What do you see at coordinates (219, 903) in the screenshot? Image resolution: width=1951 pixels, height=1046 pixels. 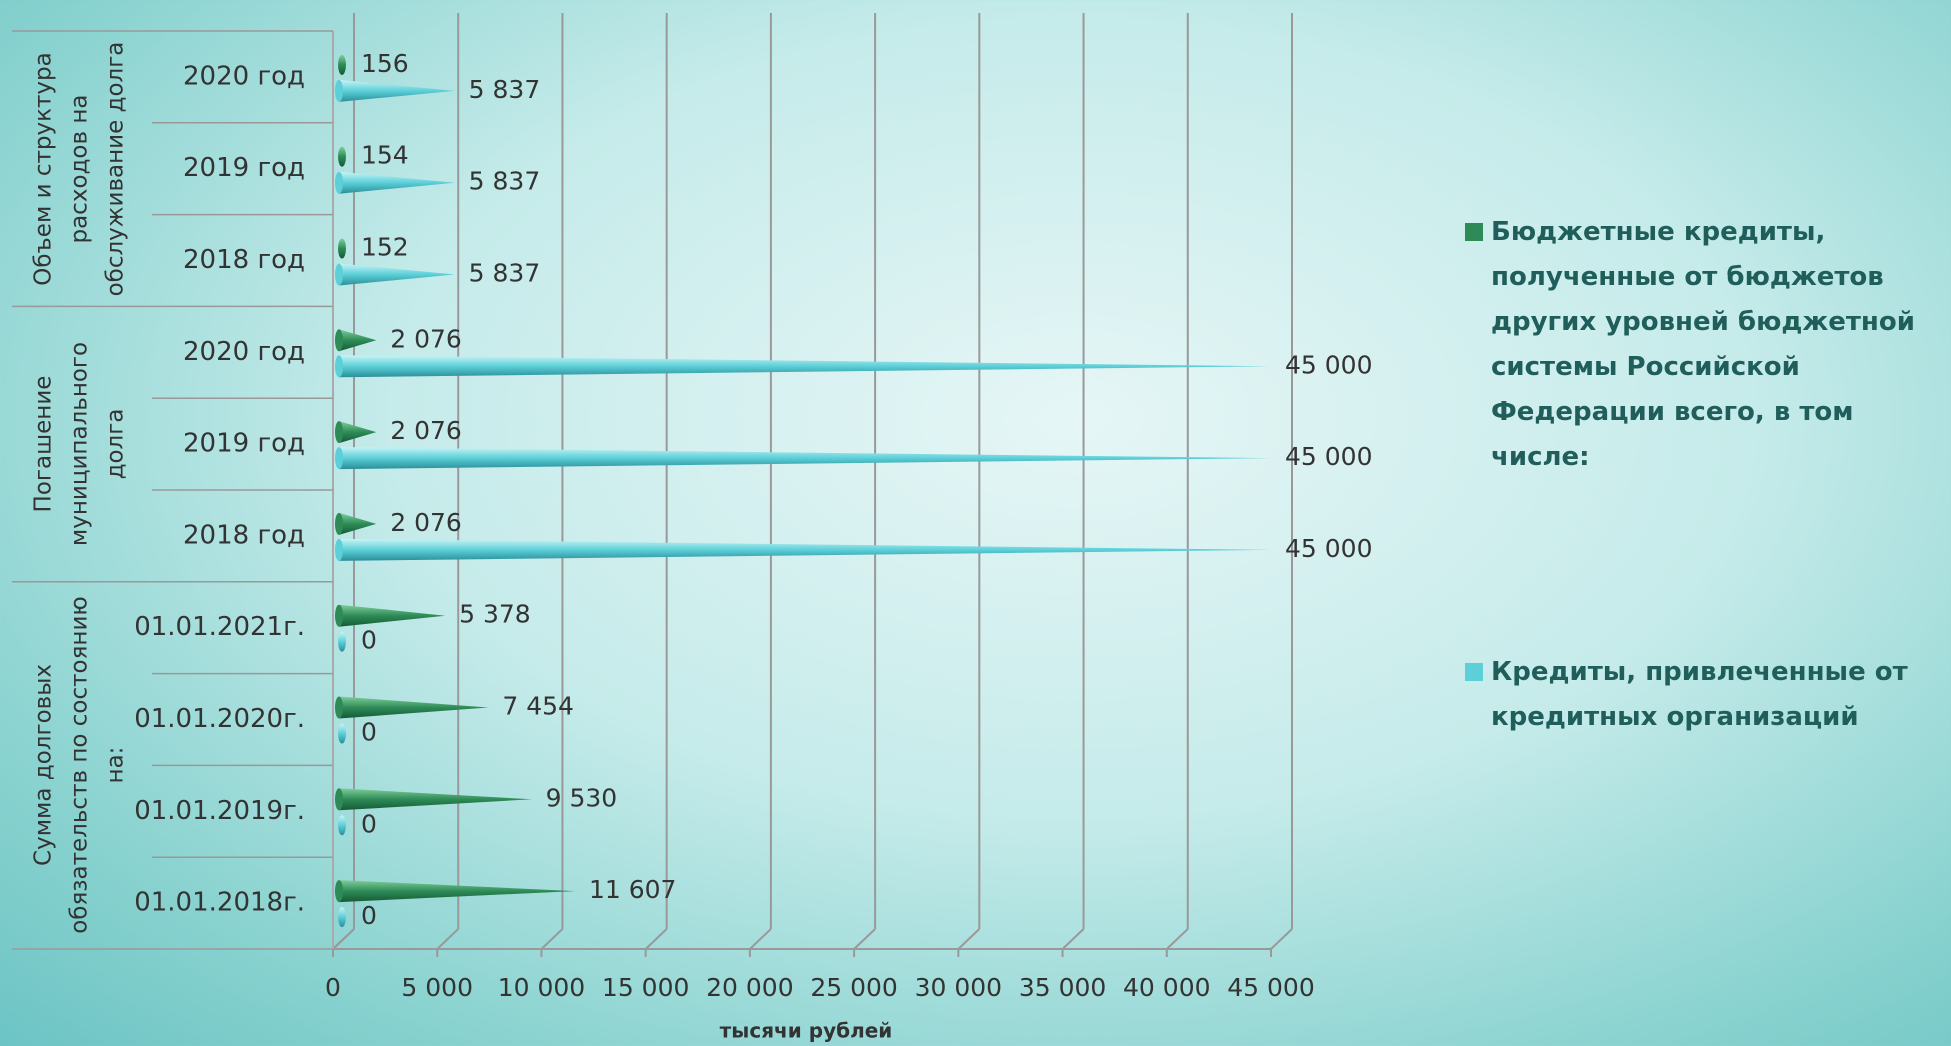 I see `y-tick-label: 01.01.2018г.` at bounding box center [219, 903].